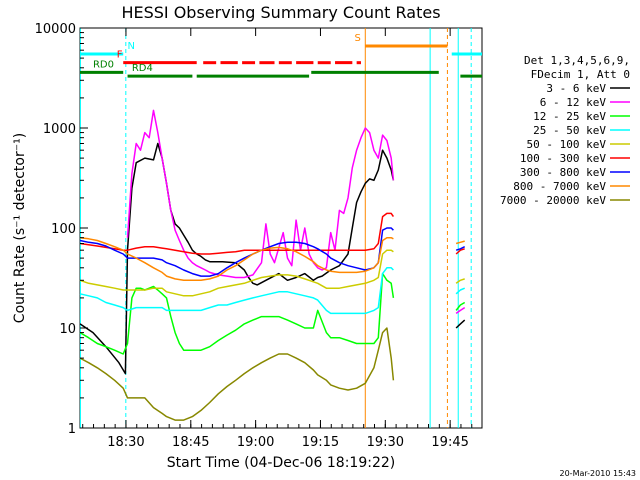 The width and height of the screenshot is (640, 480). Describe the element at coordinates (385, 442) in the screenshot. I see `x-tick-label-4: 19:30` at that location.